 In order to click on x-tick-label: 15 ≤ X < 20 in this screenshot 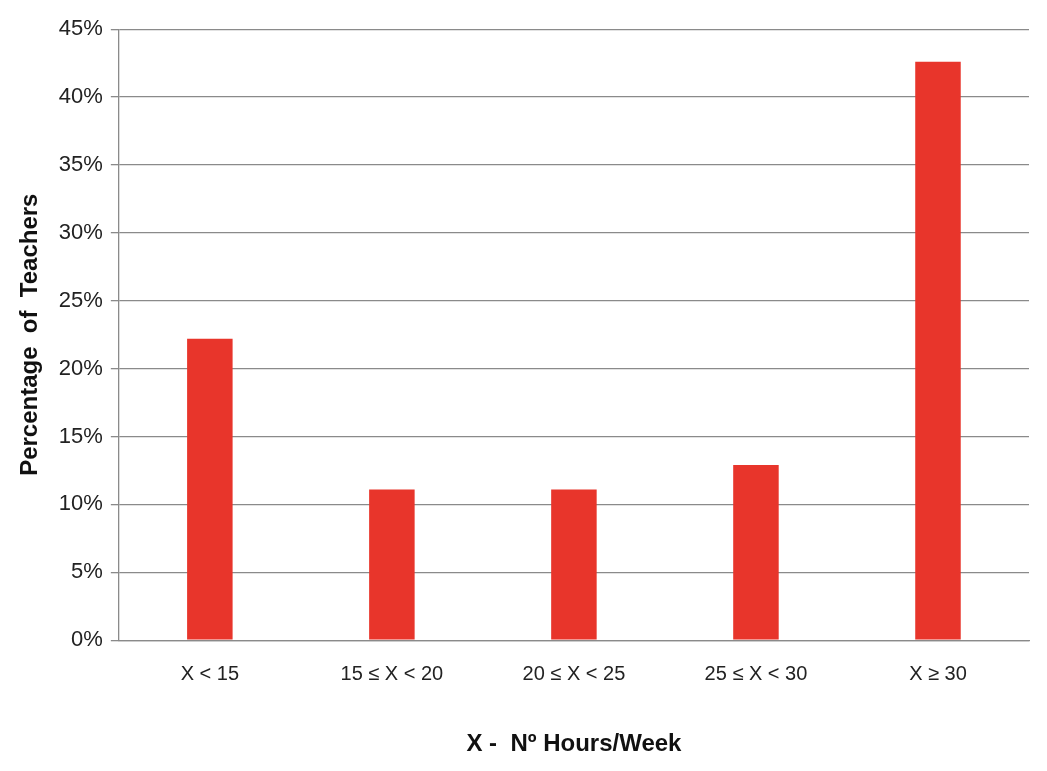, I will do `click(392, 672)`.